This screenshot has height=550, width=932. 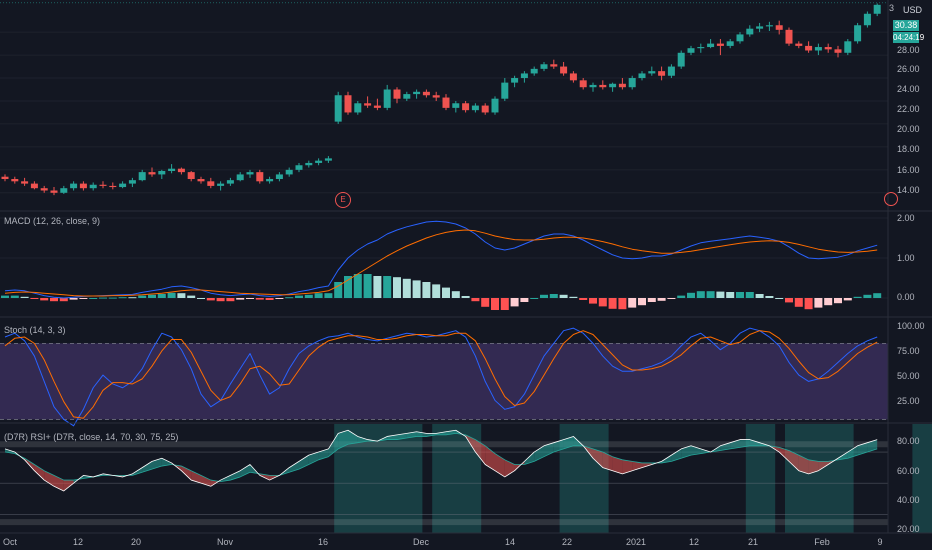 I want to click on countdown-tag: 04:24:19, so click(x=909, y=37).